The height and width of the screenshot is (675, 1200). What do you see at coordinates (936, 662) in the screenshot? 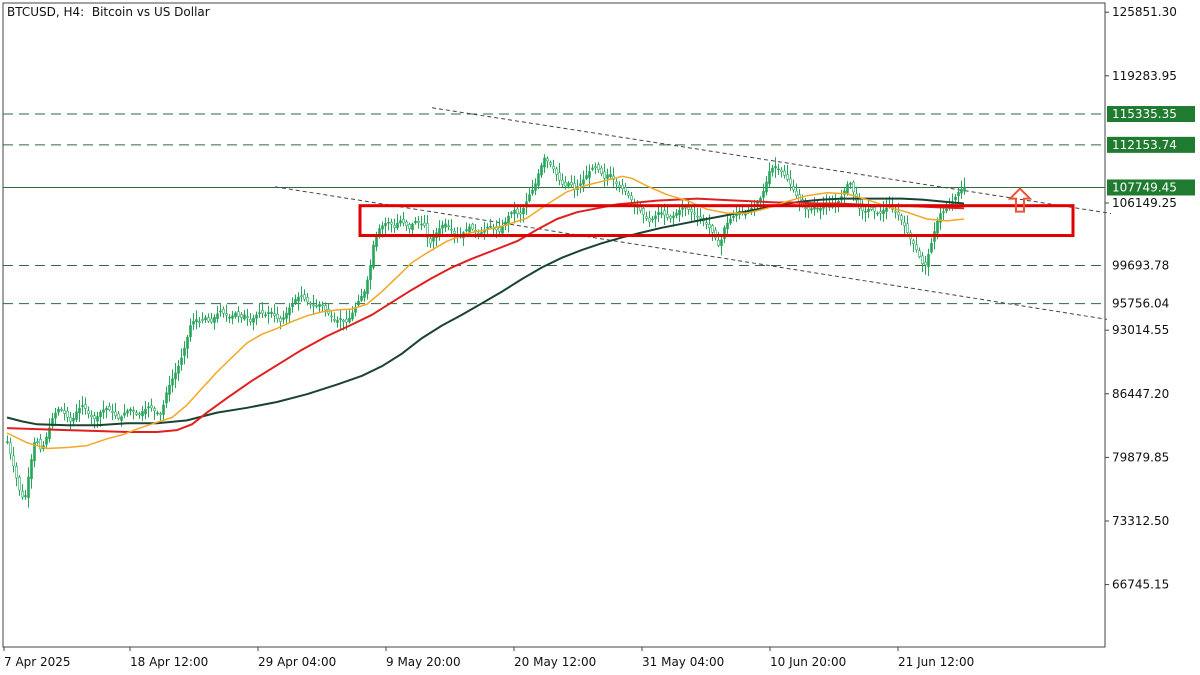
I see `x-tick-label: 21 Jun 12:00` at bounding box center [936, 662].